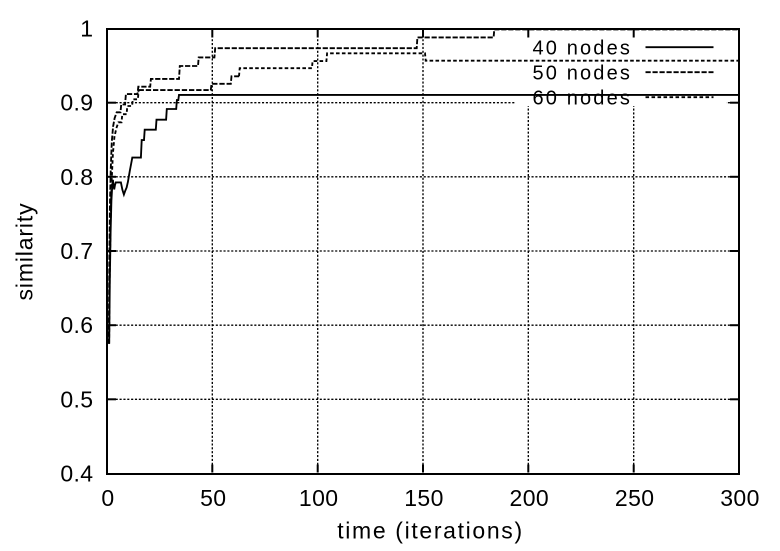  Describe the element at coordinates (76, 177) in the screenshot. I see `svg-text: 0.8` at that location.